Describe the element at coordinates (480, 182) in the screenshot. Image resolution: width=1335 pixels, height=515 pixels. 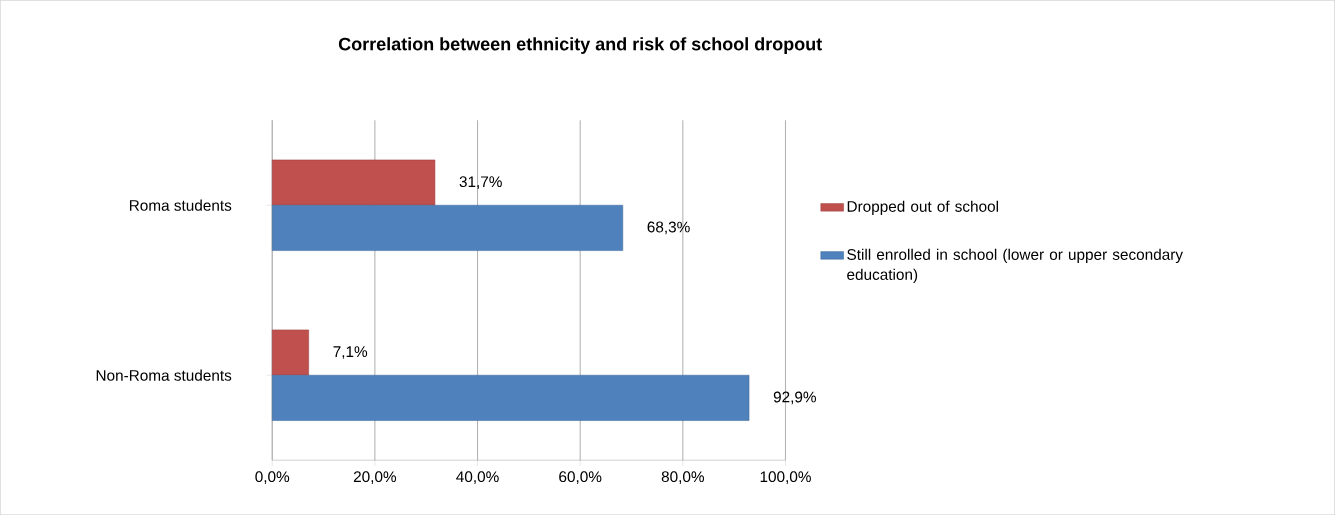
I see `data-label: 31,7%` at that location.